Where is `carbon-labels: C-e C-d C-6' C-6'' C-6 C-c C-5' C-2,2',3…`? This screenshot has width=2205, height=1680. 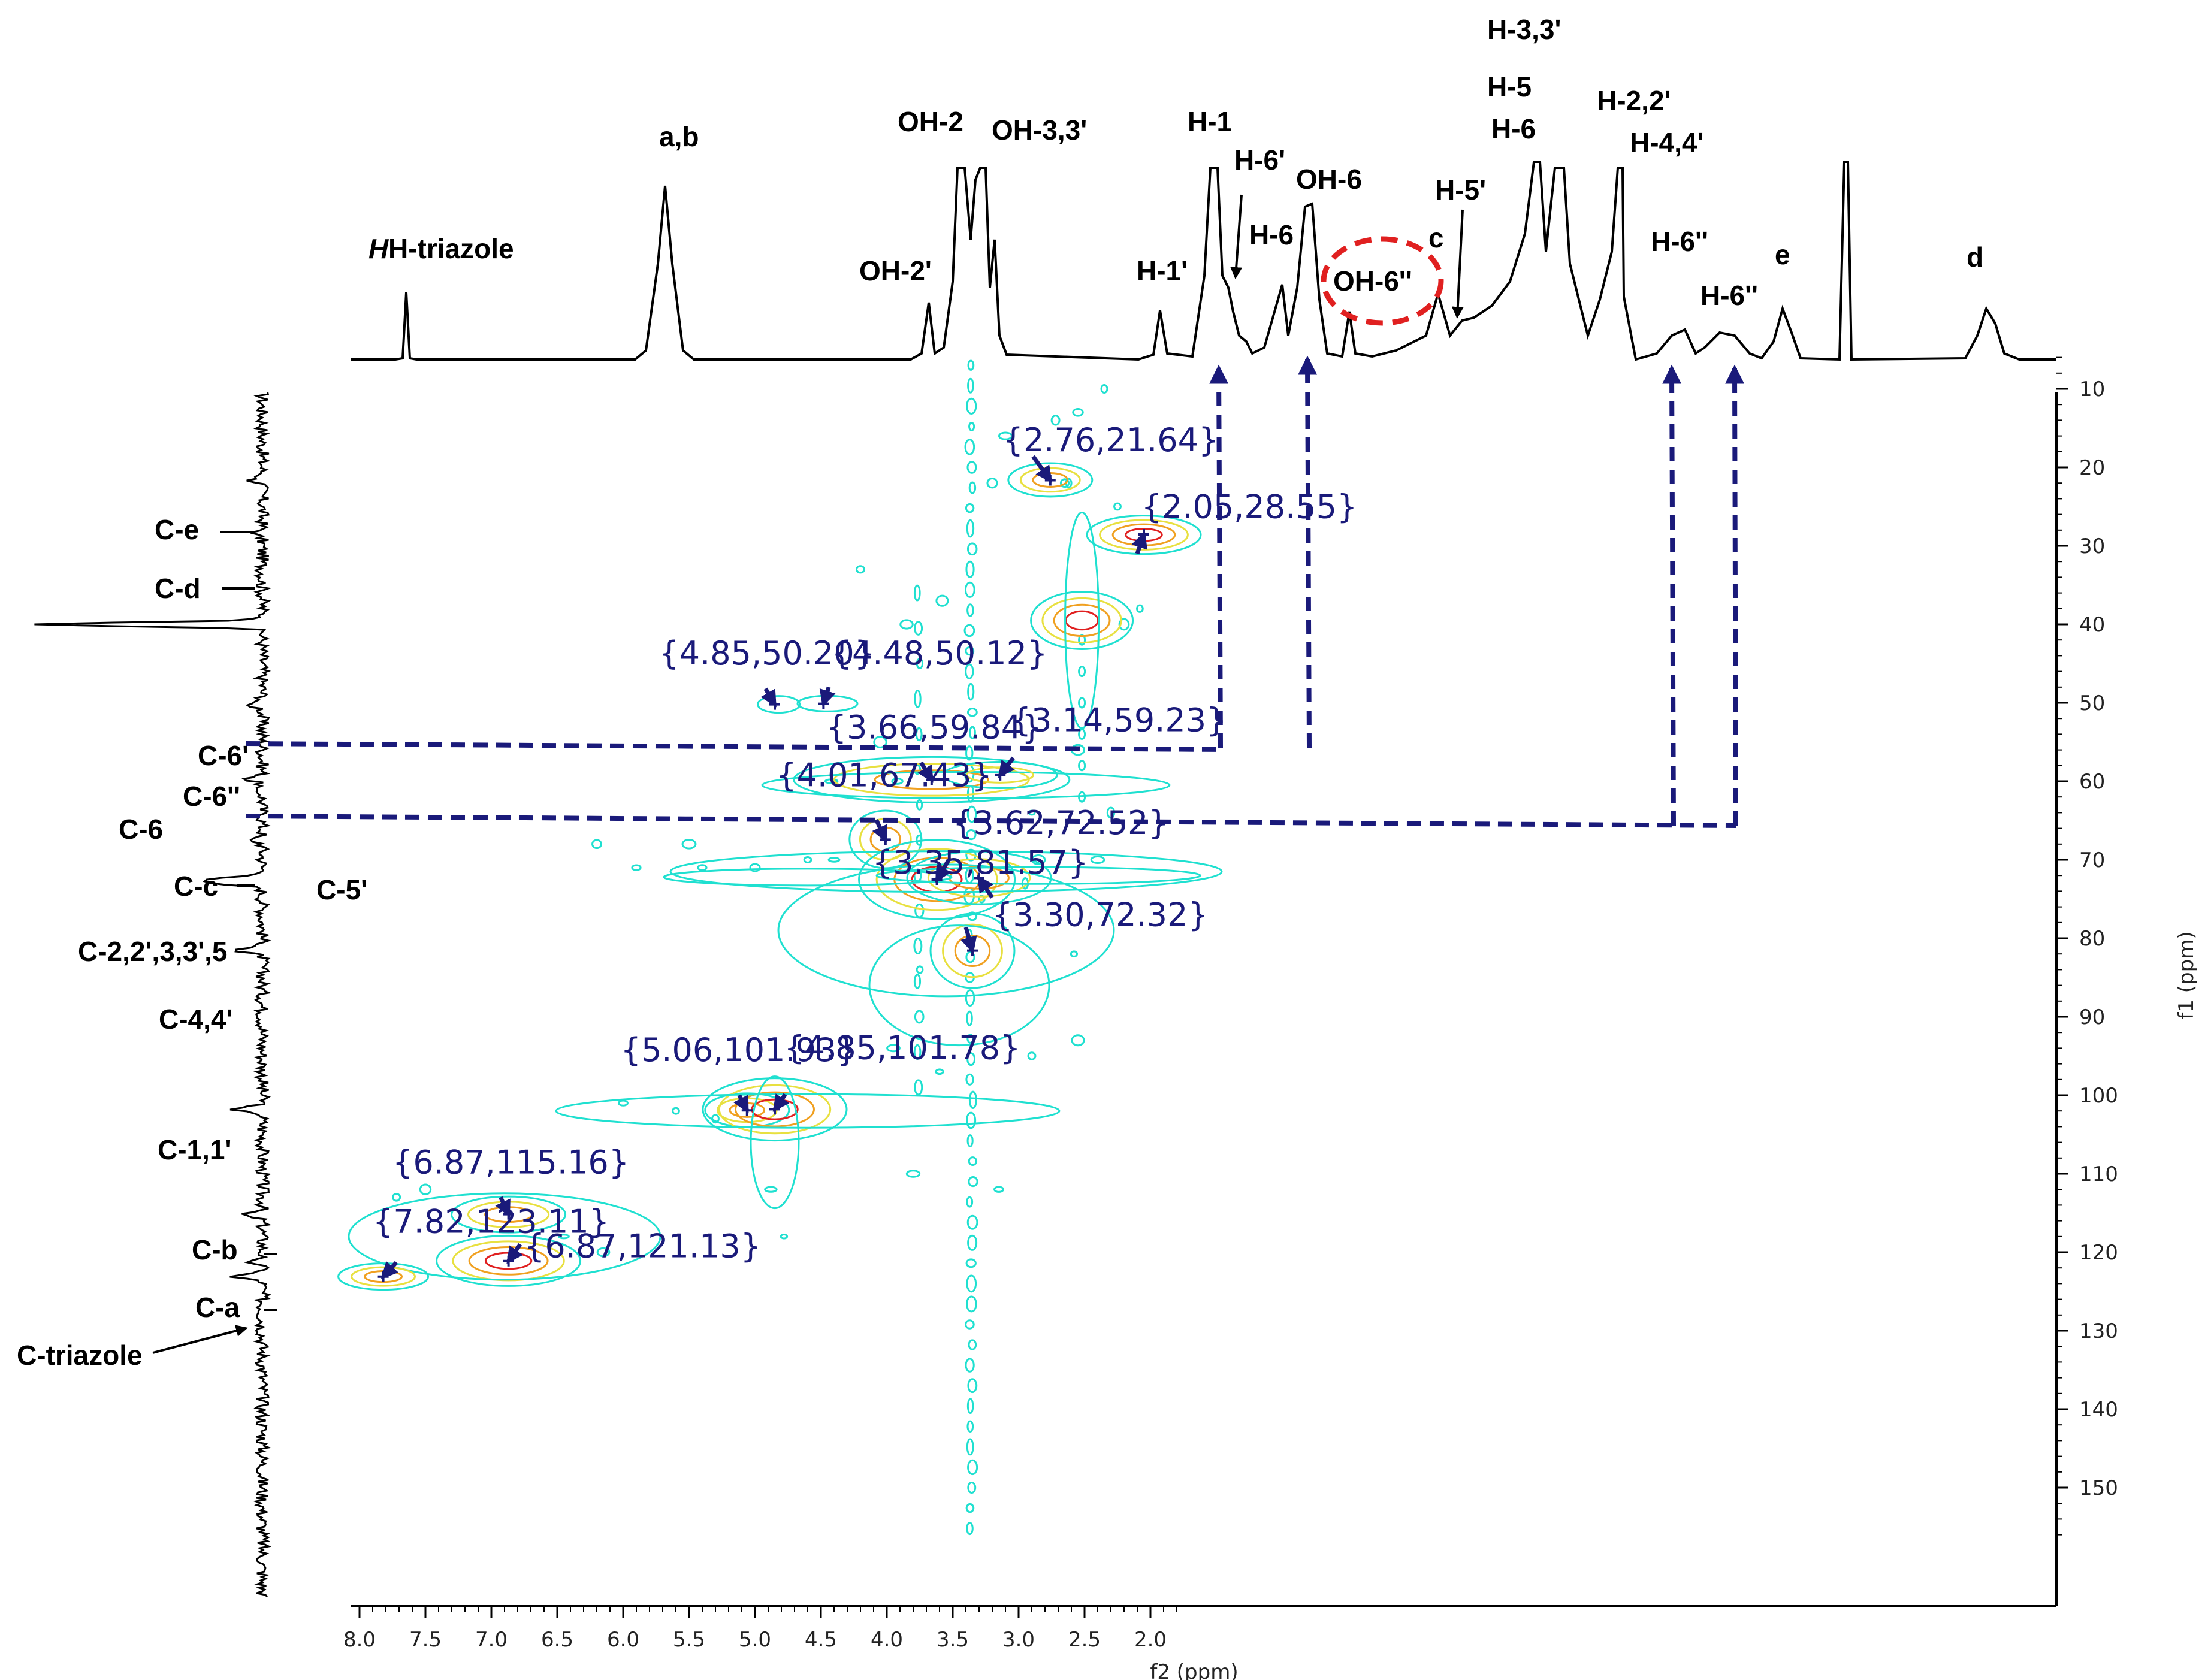
carbon-labels: C-e C-d C-6' C-6'' C-6 C-c C-5' C-2,2',3… is located at coordinates (192, 943).